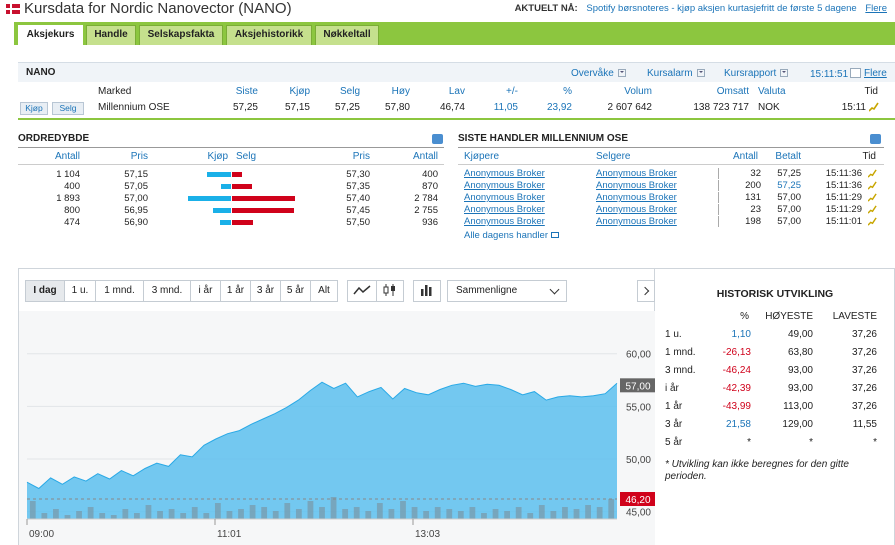 The width and height of the screenshot is (895, 545). What do you see at coordinates (111, 35) in the screenshot?
I see `tab-handle: Handle` at bounding box center [111, 35].